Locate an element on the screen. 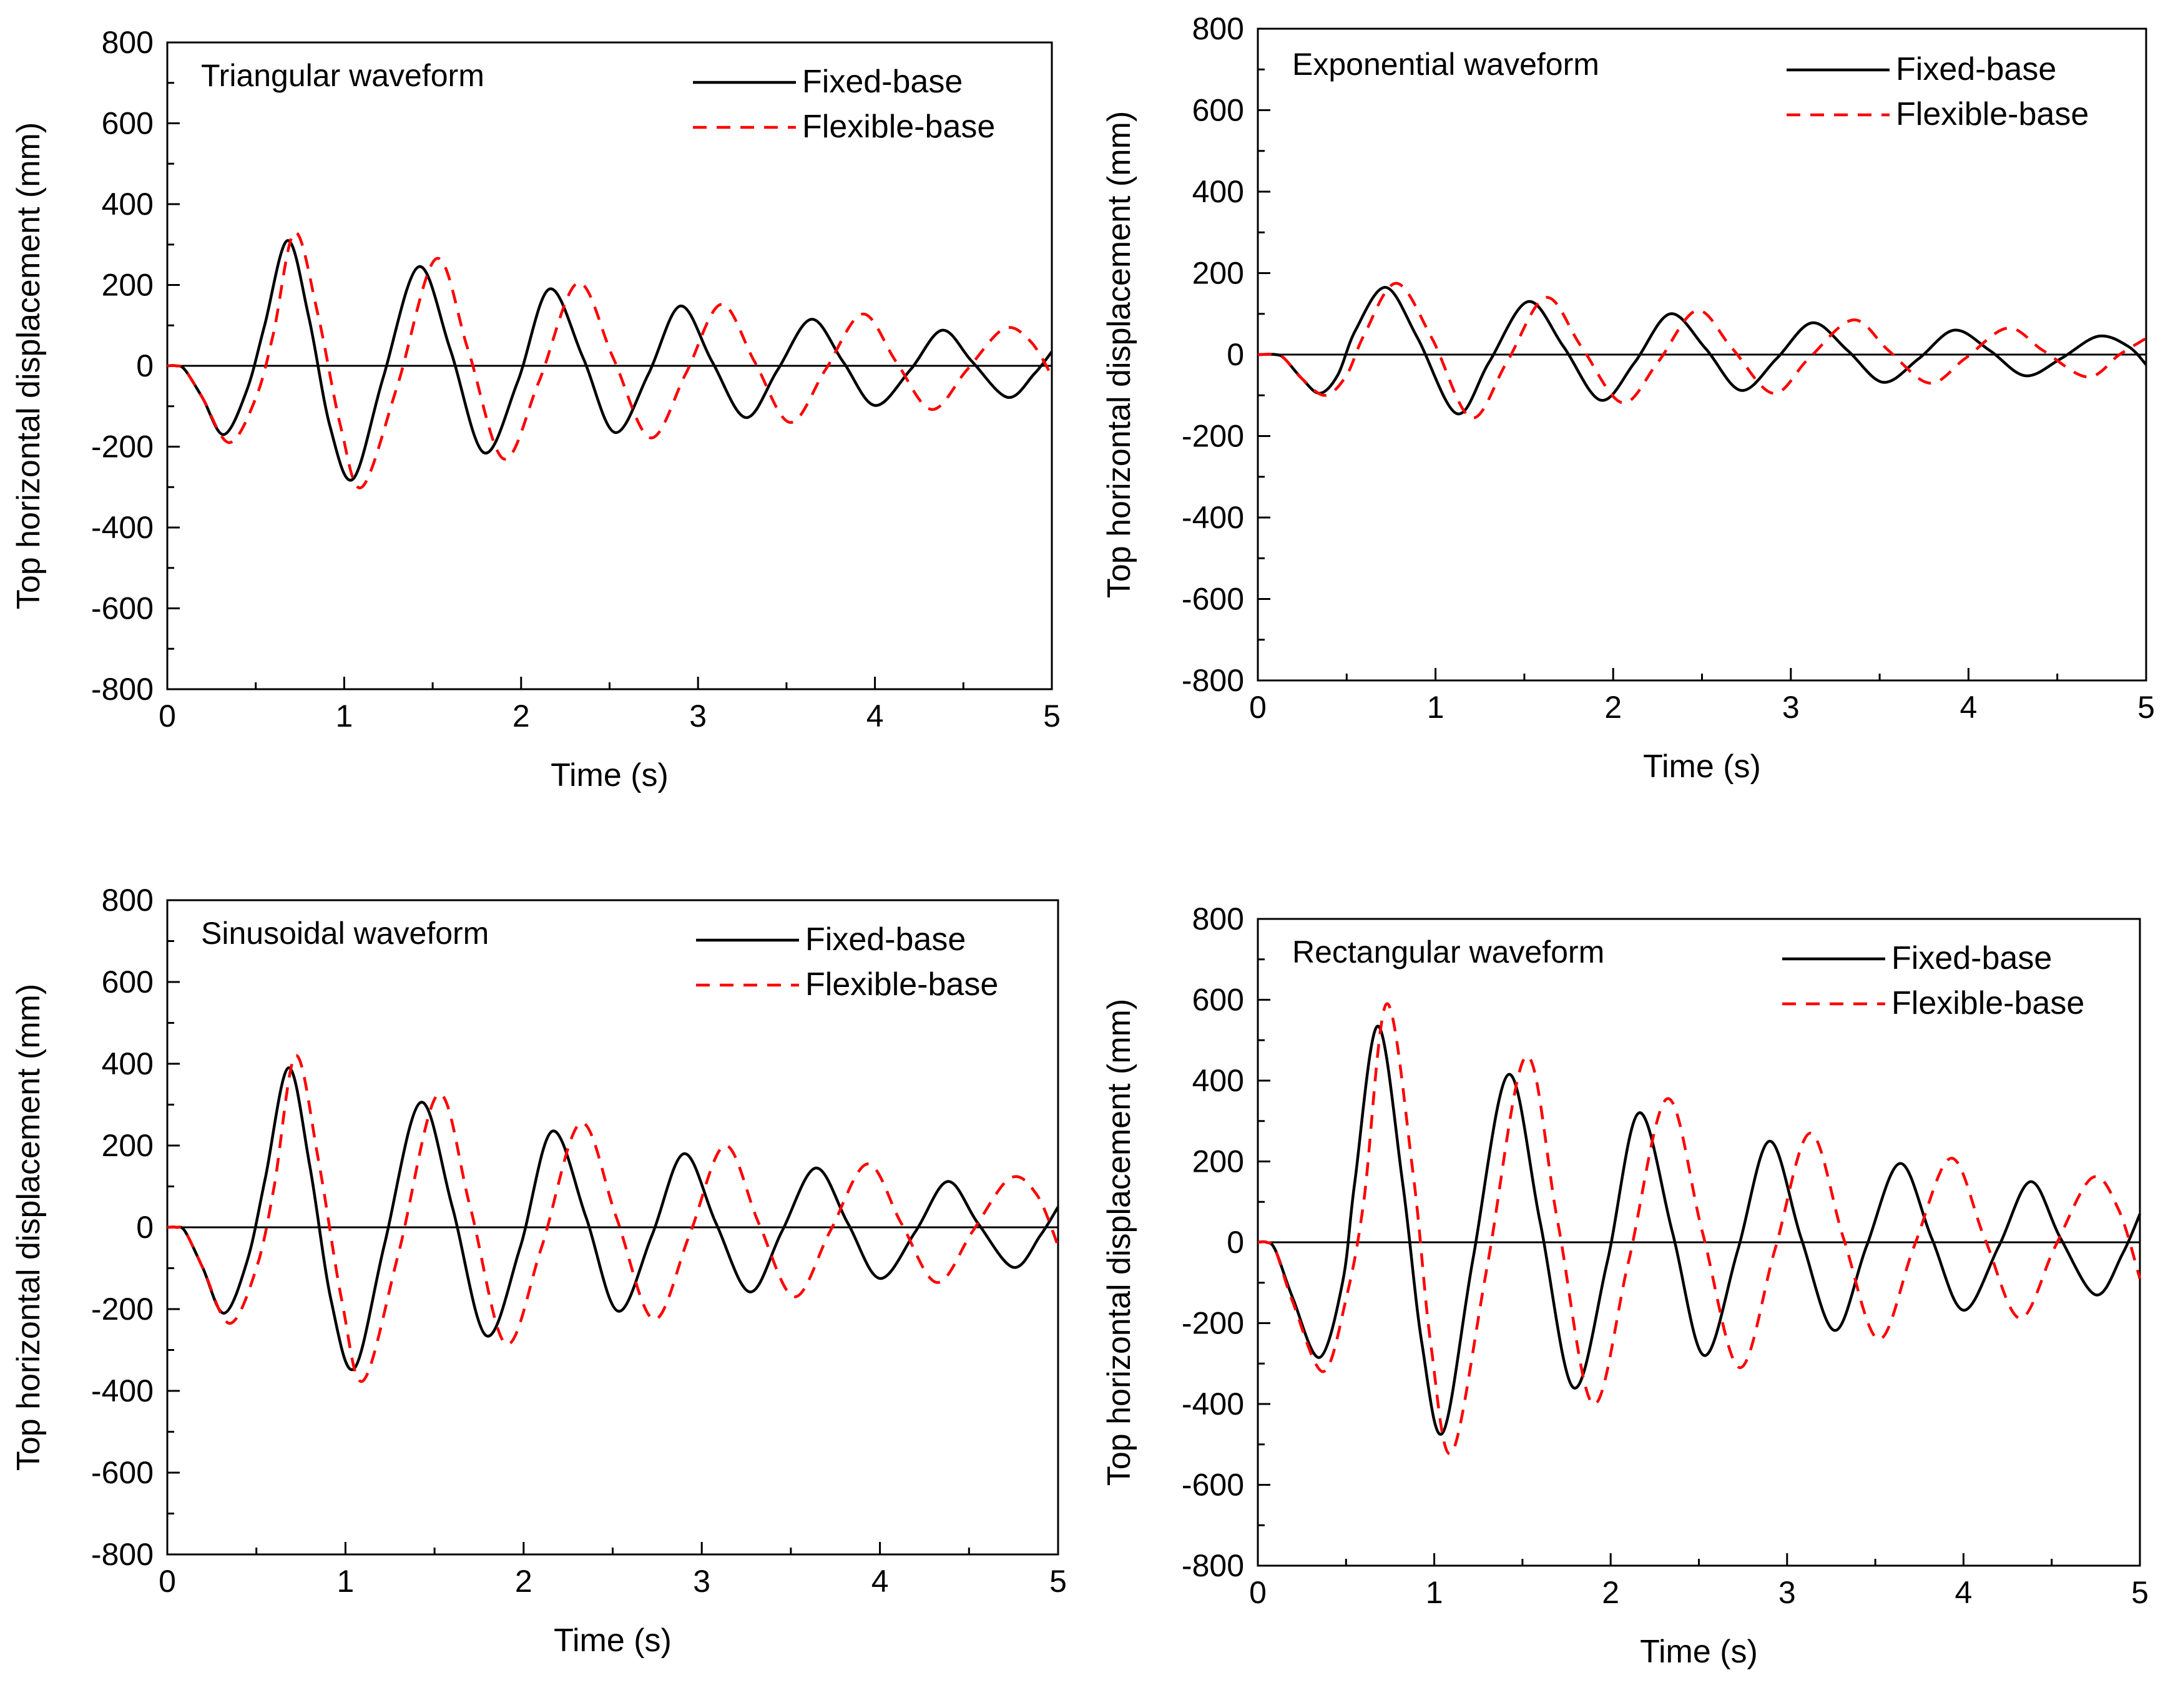 The height and width of the screenshot is (1708, 2163). panel-title: Sinusoidal waveform is located at coordinates (345, 933).